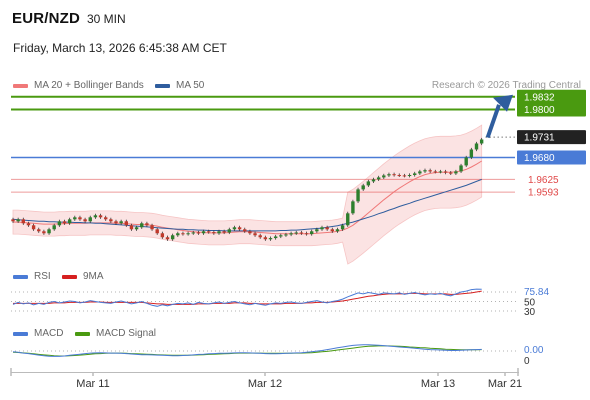 This screenshot has width=590, height=400. Describe the element at coordinates (539, 138) in the screenshot. I see `tag-last-price: 1.9731` at that location.